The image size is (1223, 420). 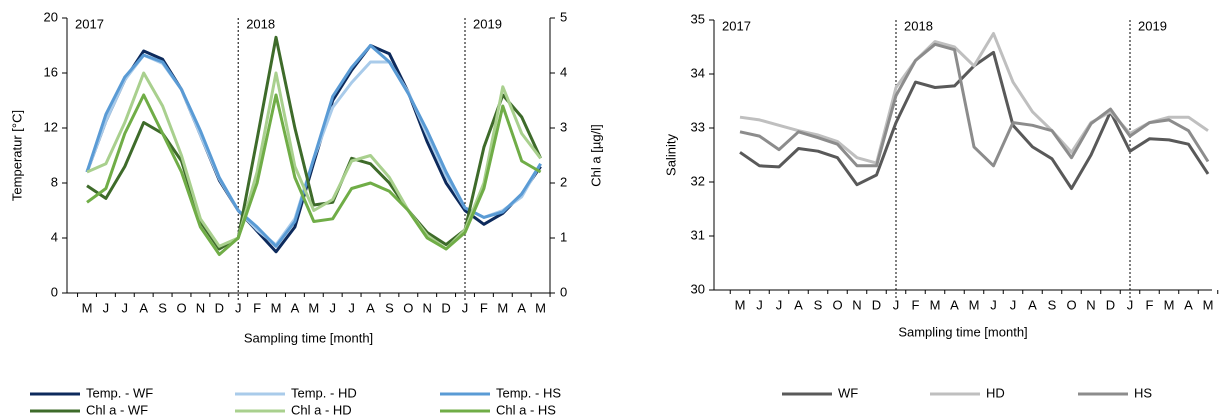 What do you see at coordinates (698, 72) in the screenshot?
I see `y-tick-label: 34` at bounding box center [698, 72].